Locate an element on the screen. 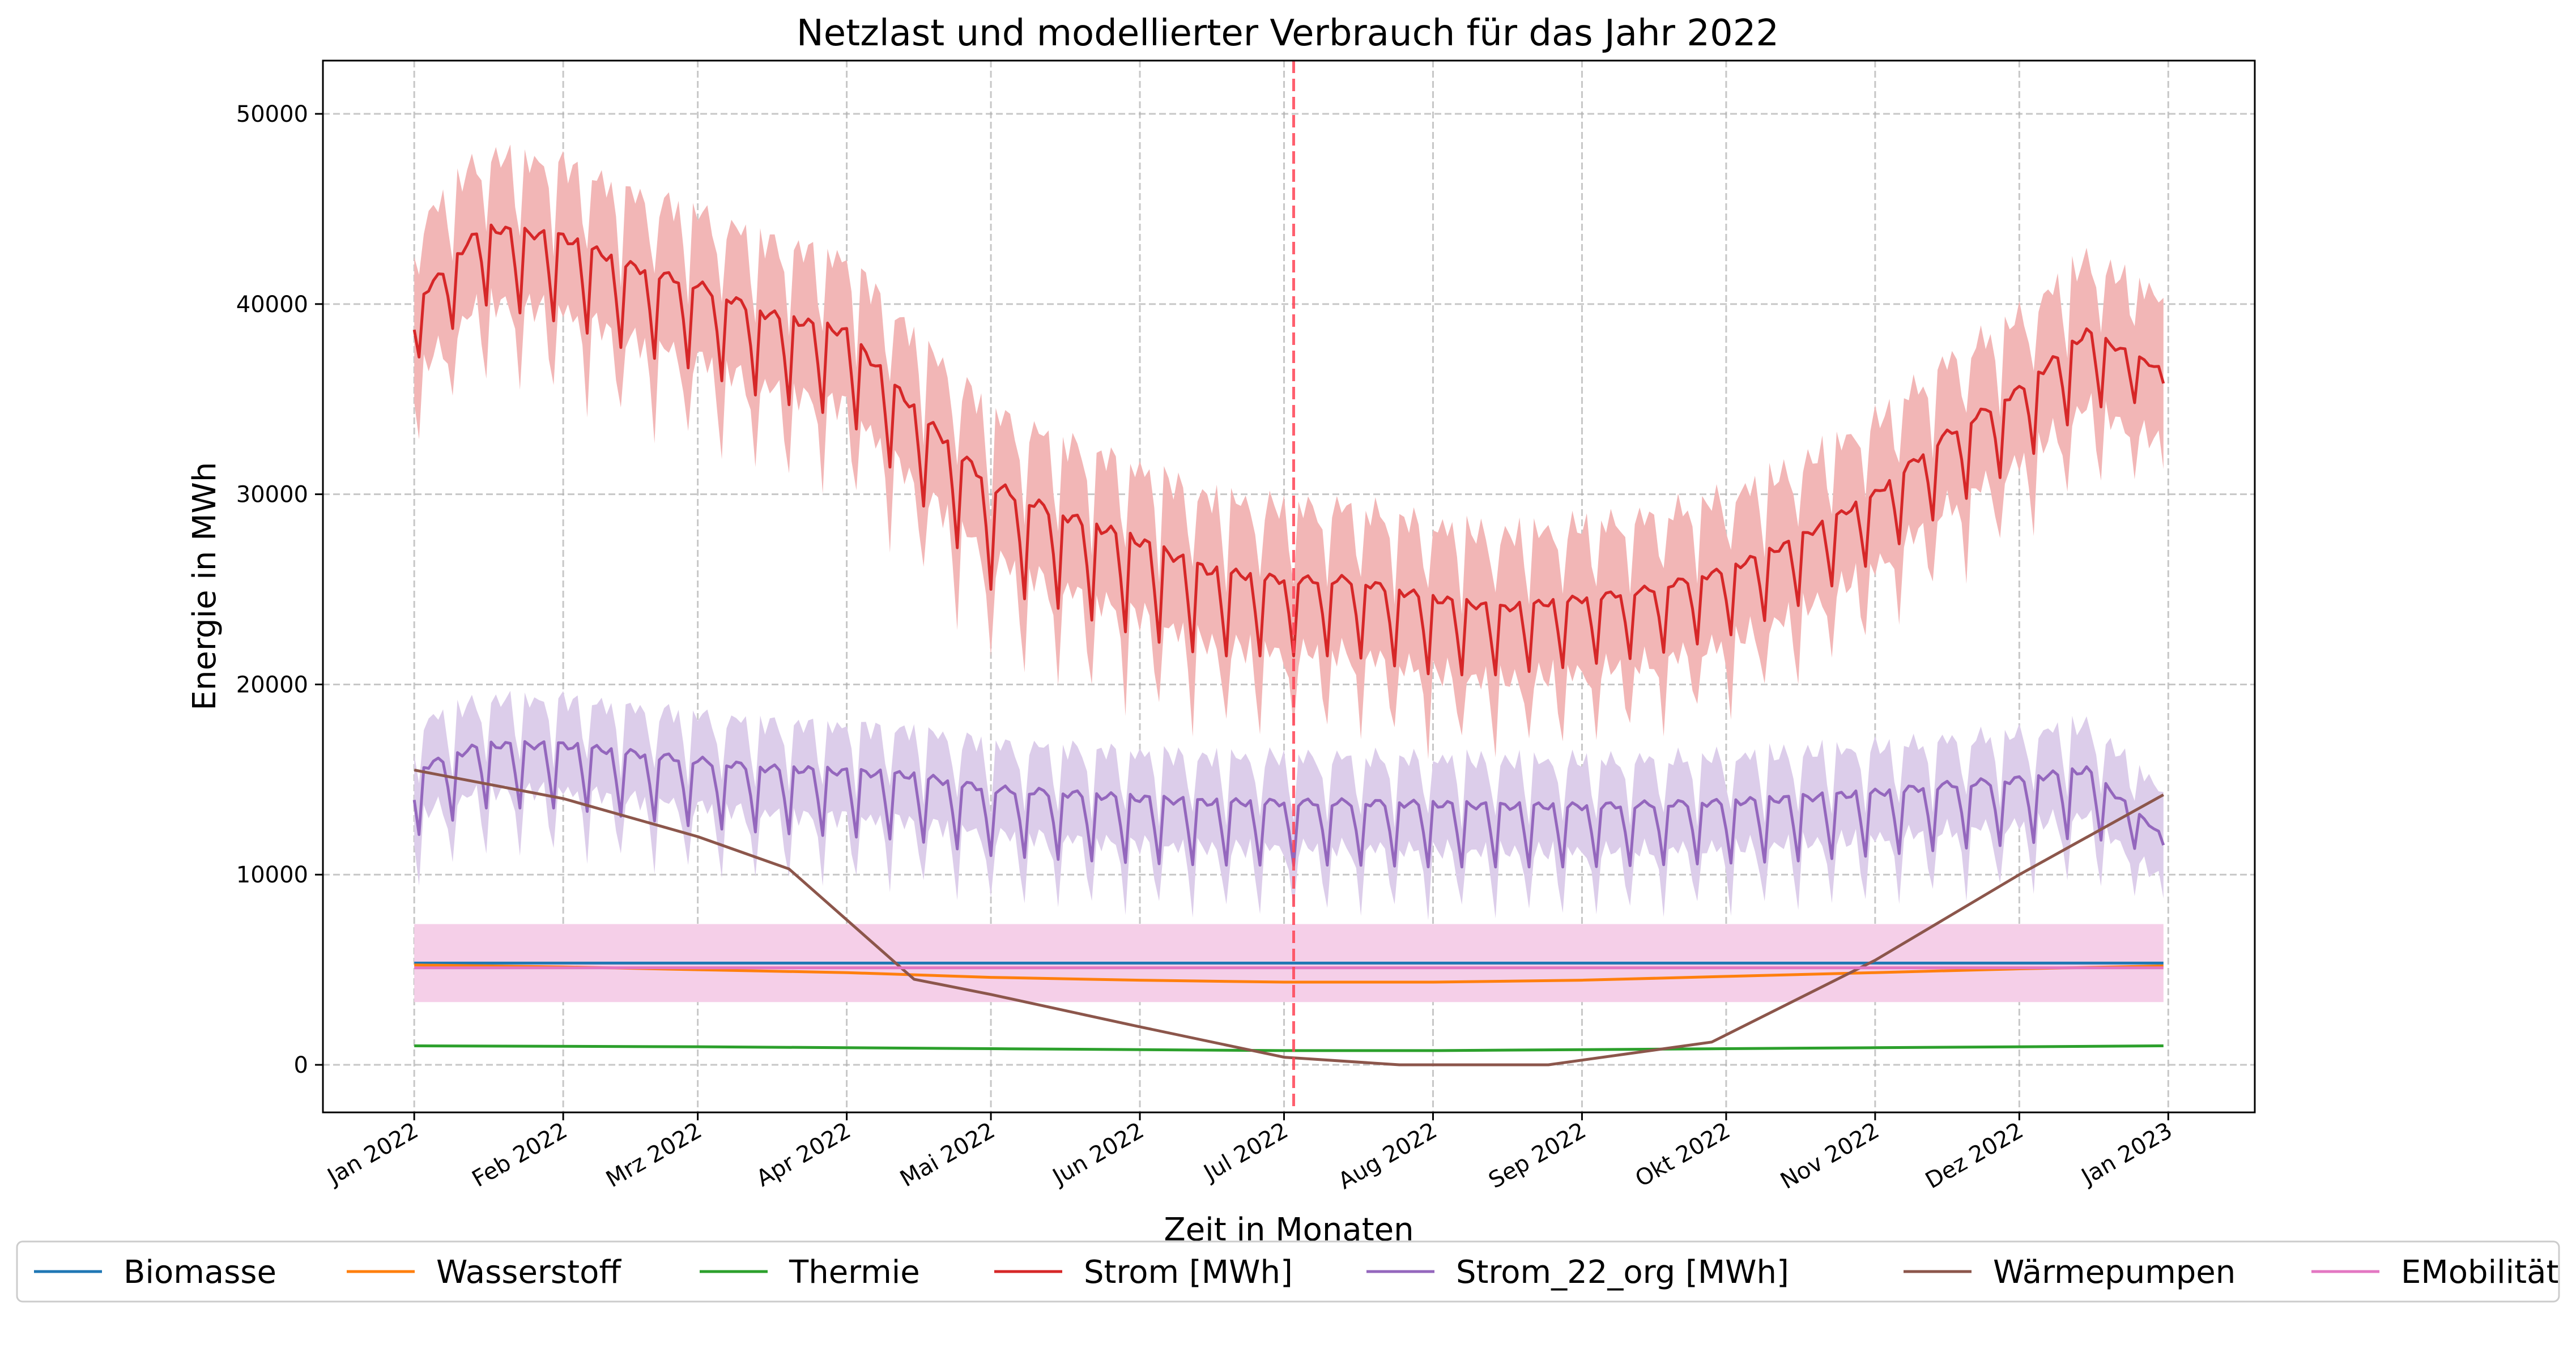 This screenshot has height=1365, width=2576. y-tick-label: 30000 is located at coordinates (272, 495).